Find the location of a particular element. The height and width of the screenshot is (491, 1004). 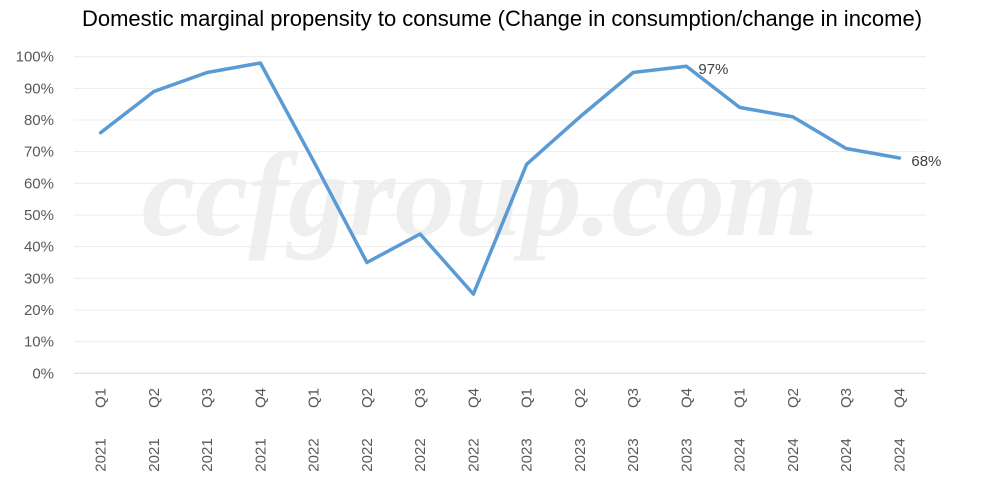

y-tick-label: 100% is located at coordinates (35, 57).